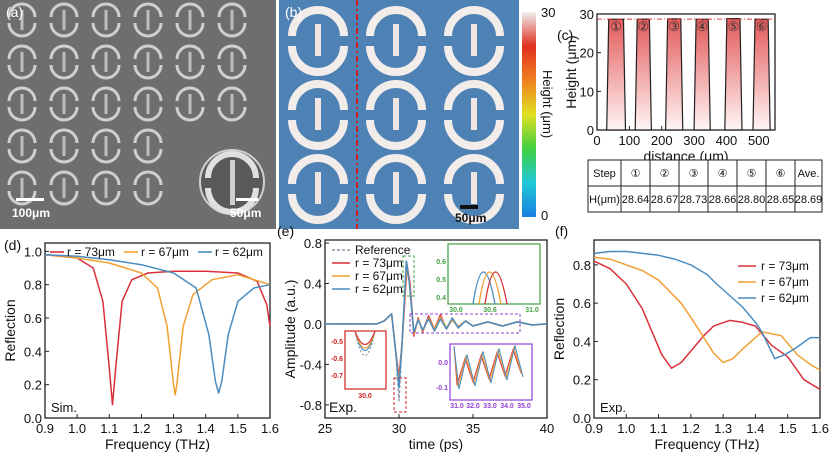 This screenshot has height=461, width=831. What do you see at coordinates (665, 200) in the screenshot?
I see `table-row-cell: 28.67` at bounding box center [665, 200].